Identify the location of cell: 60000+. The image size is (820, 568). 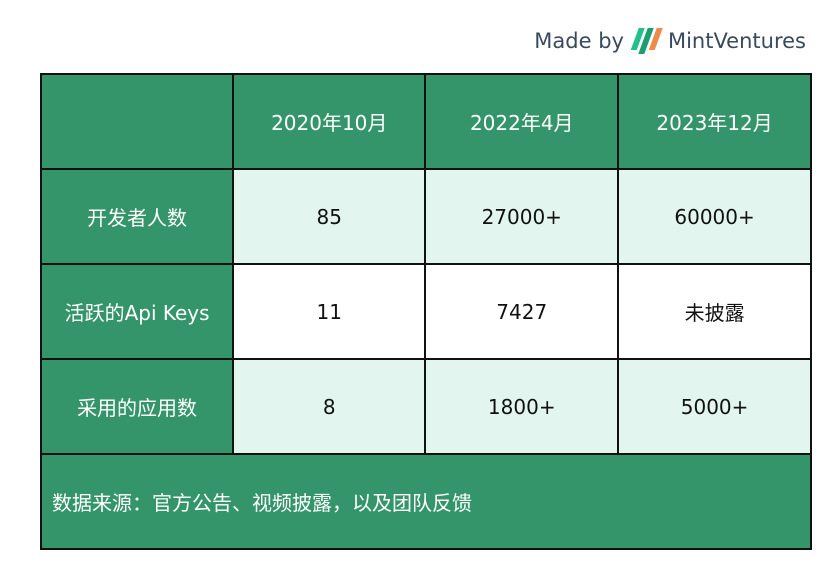
(714, 216).